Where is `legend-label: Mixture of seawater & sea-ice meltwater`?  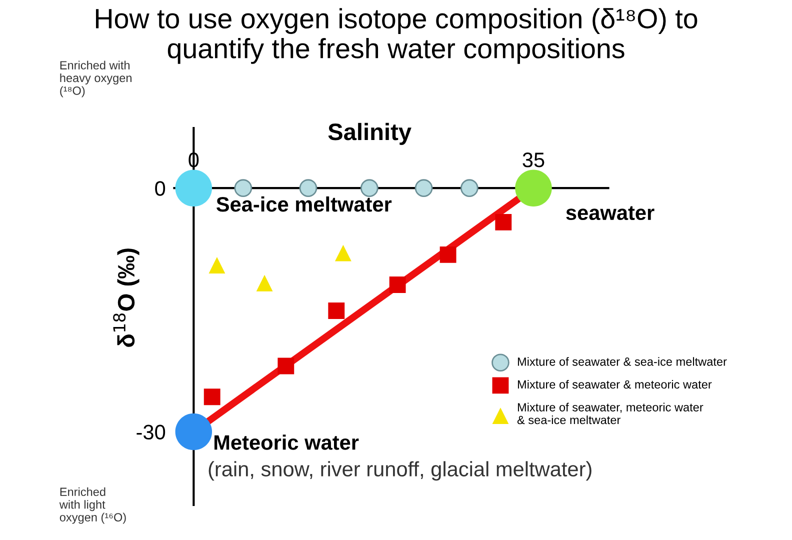
legend-label: Mixture of seawater & sea-ice meltwater is located at coordinates (622, 361).